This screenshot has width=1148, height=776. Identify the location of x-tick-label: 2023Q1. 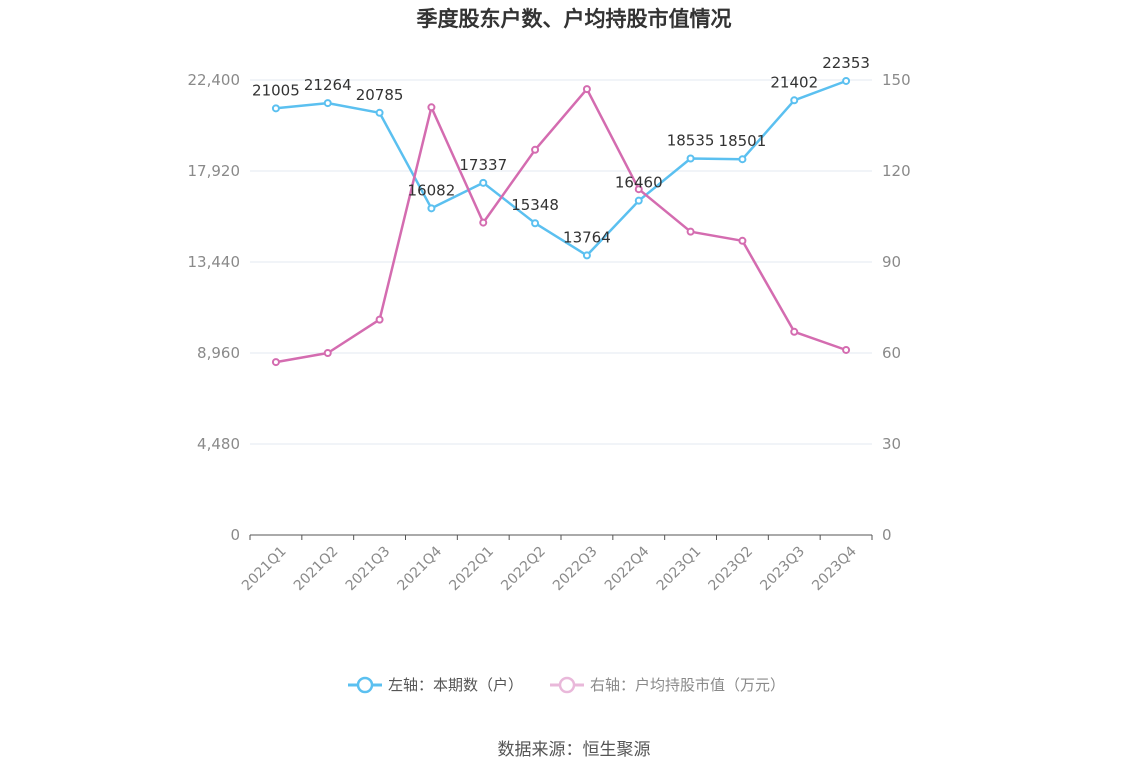
(679, 568).